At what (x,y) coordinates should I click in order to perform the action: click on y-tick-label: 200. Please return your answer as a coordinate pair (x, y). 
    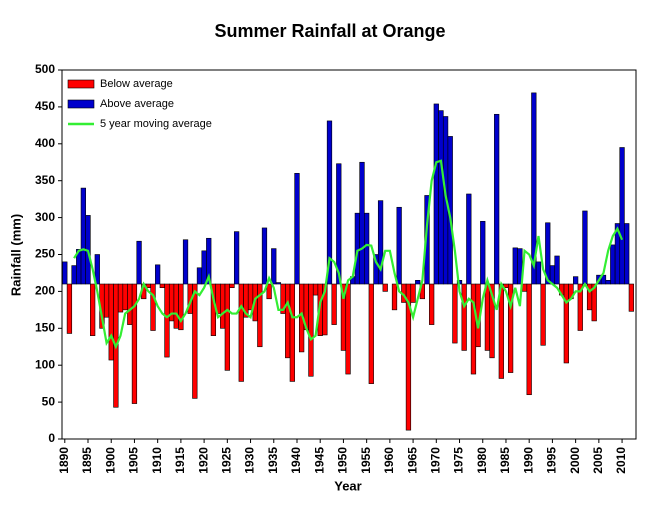
    Looking at the image, I should click on (45, 291).